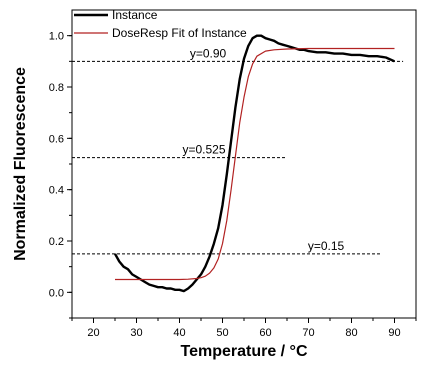  I want to click on x-axis-ticks: 20 30 40 50 60 70 80 90, so click(244, 328).